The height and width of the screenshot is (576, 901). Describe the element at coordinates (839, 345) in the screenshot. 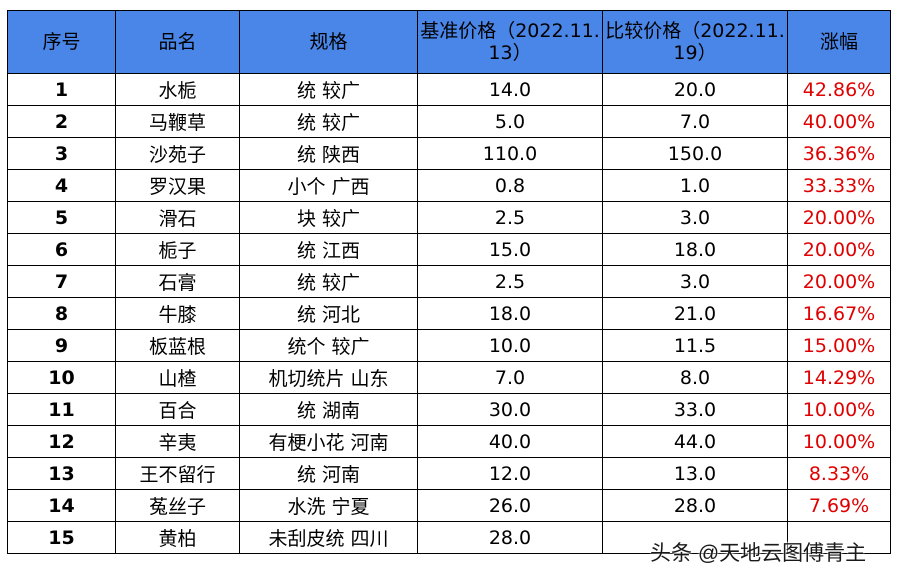

I see `cell-change: 15.00%` at that location.